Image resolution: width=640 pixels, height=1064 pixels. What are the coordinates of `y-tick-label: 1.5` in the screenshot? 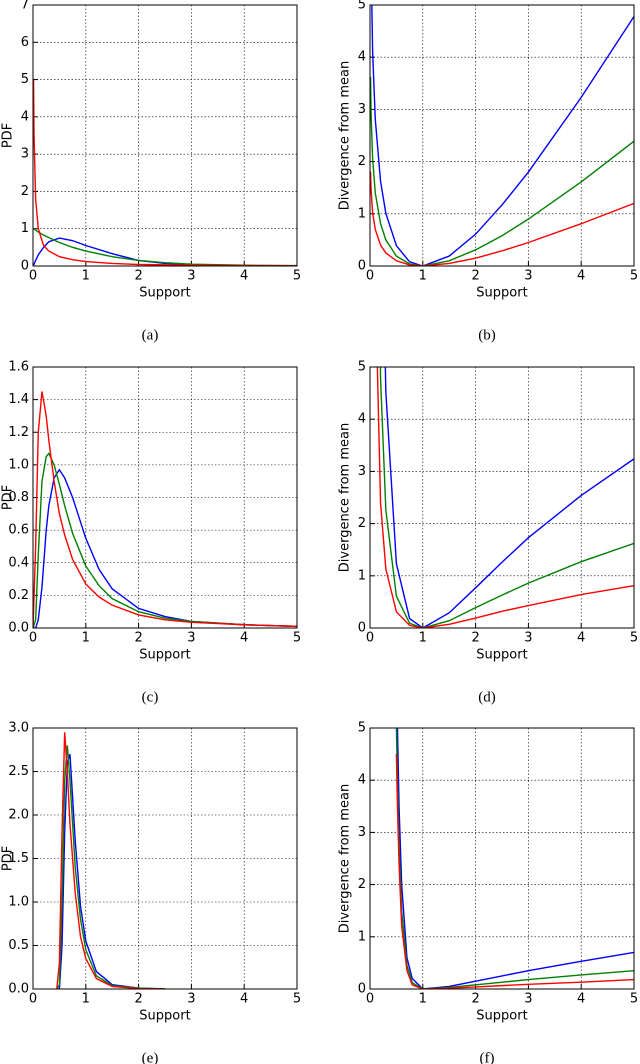 It's located at (18, 858).